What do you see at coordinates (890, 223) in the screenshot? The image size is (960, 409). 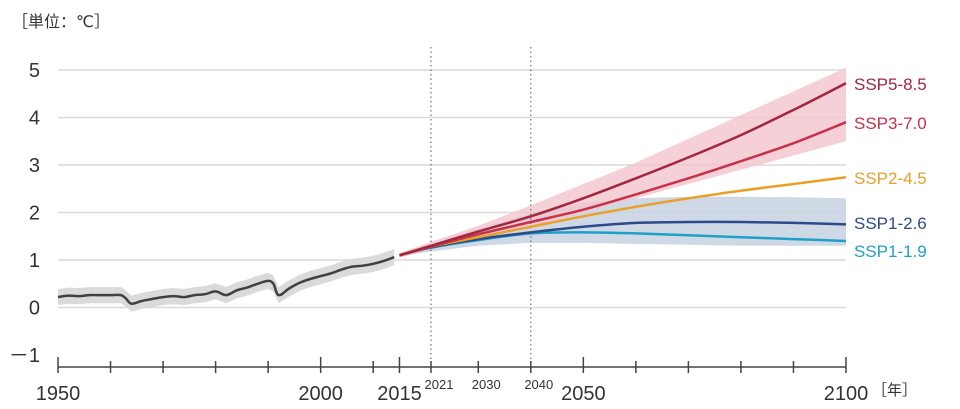 I see `legend-ssp1-2-6: SSP1-2.6` at bounding box center [890, 223].